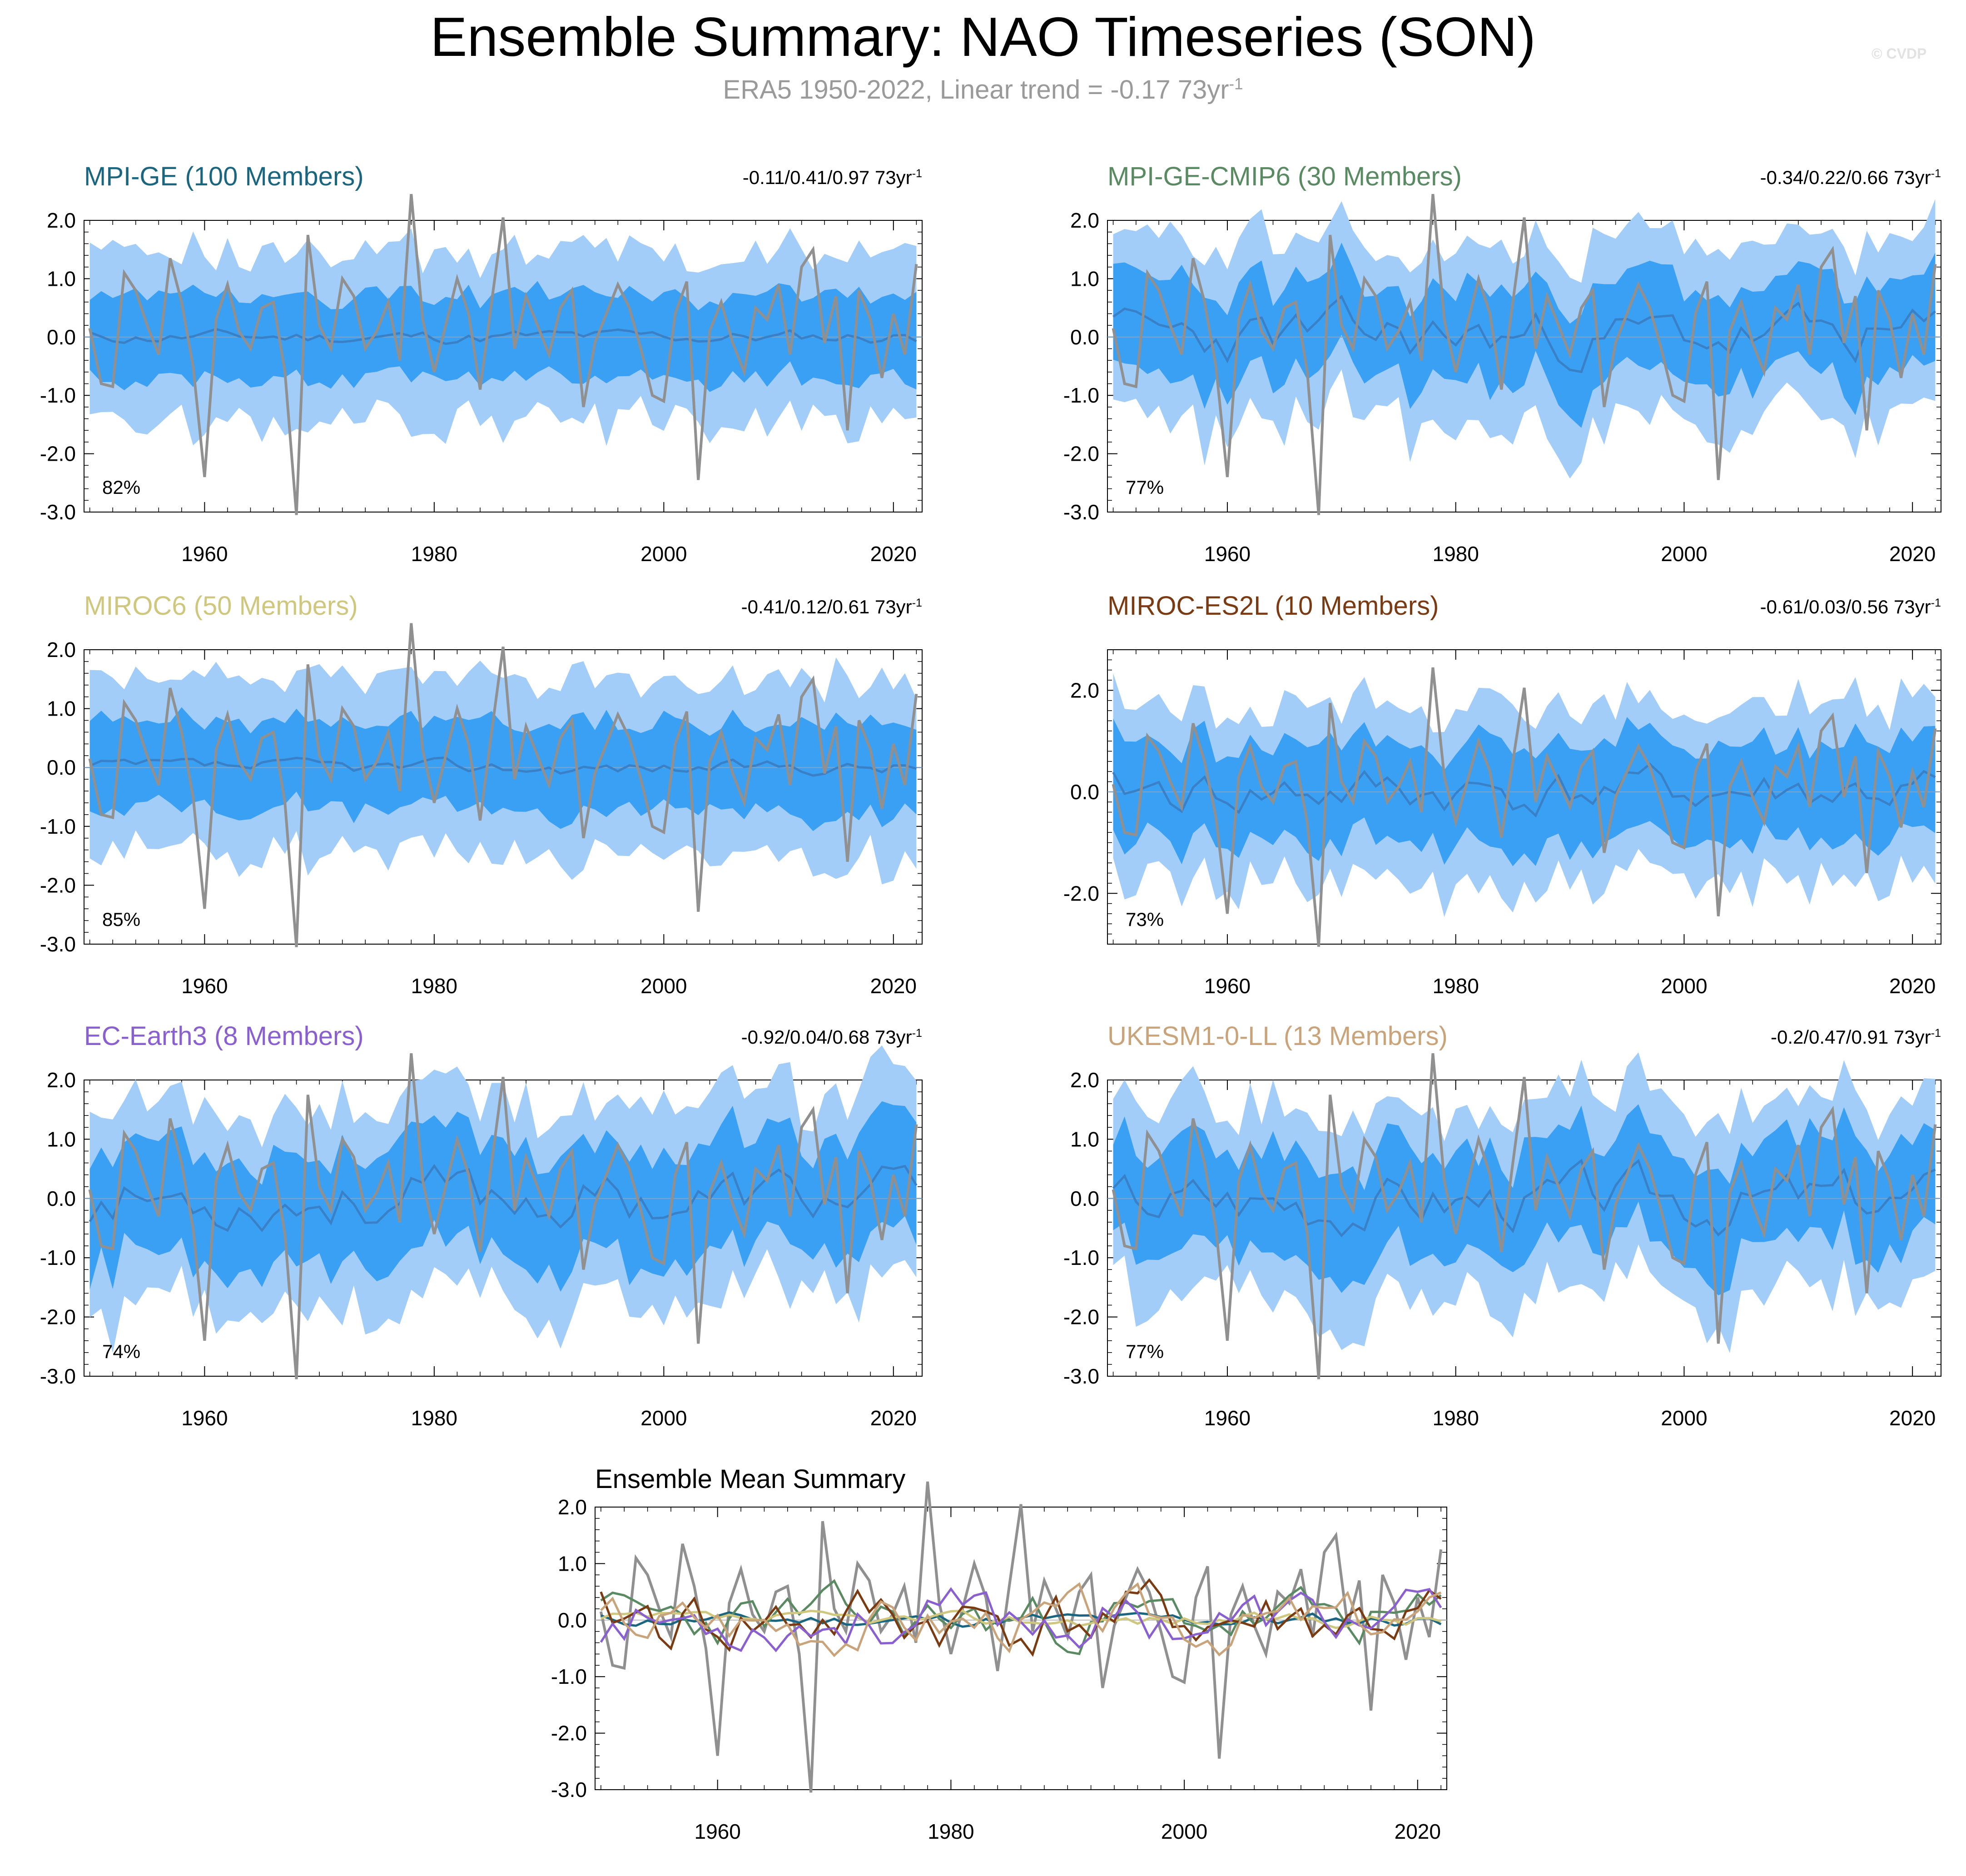 The height and width of the screenshot is (1876, 1966). I want to click on miroc-es2l-trend: -0.61/0.03/0.56 73yr-1, so click(1850, 607).